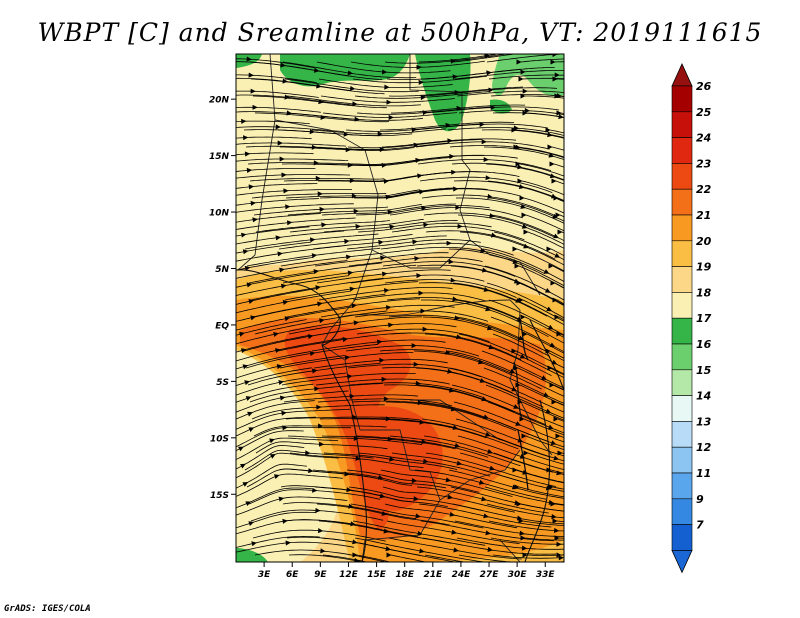 The height and width of the screenshot is (618, 800). Describe the element at coordinates (349, 575) in the screenshot. I see `lon-tick-label: 12E` at that location.